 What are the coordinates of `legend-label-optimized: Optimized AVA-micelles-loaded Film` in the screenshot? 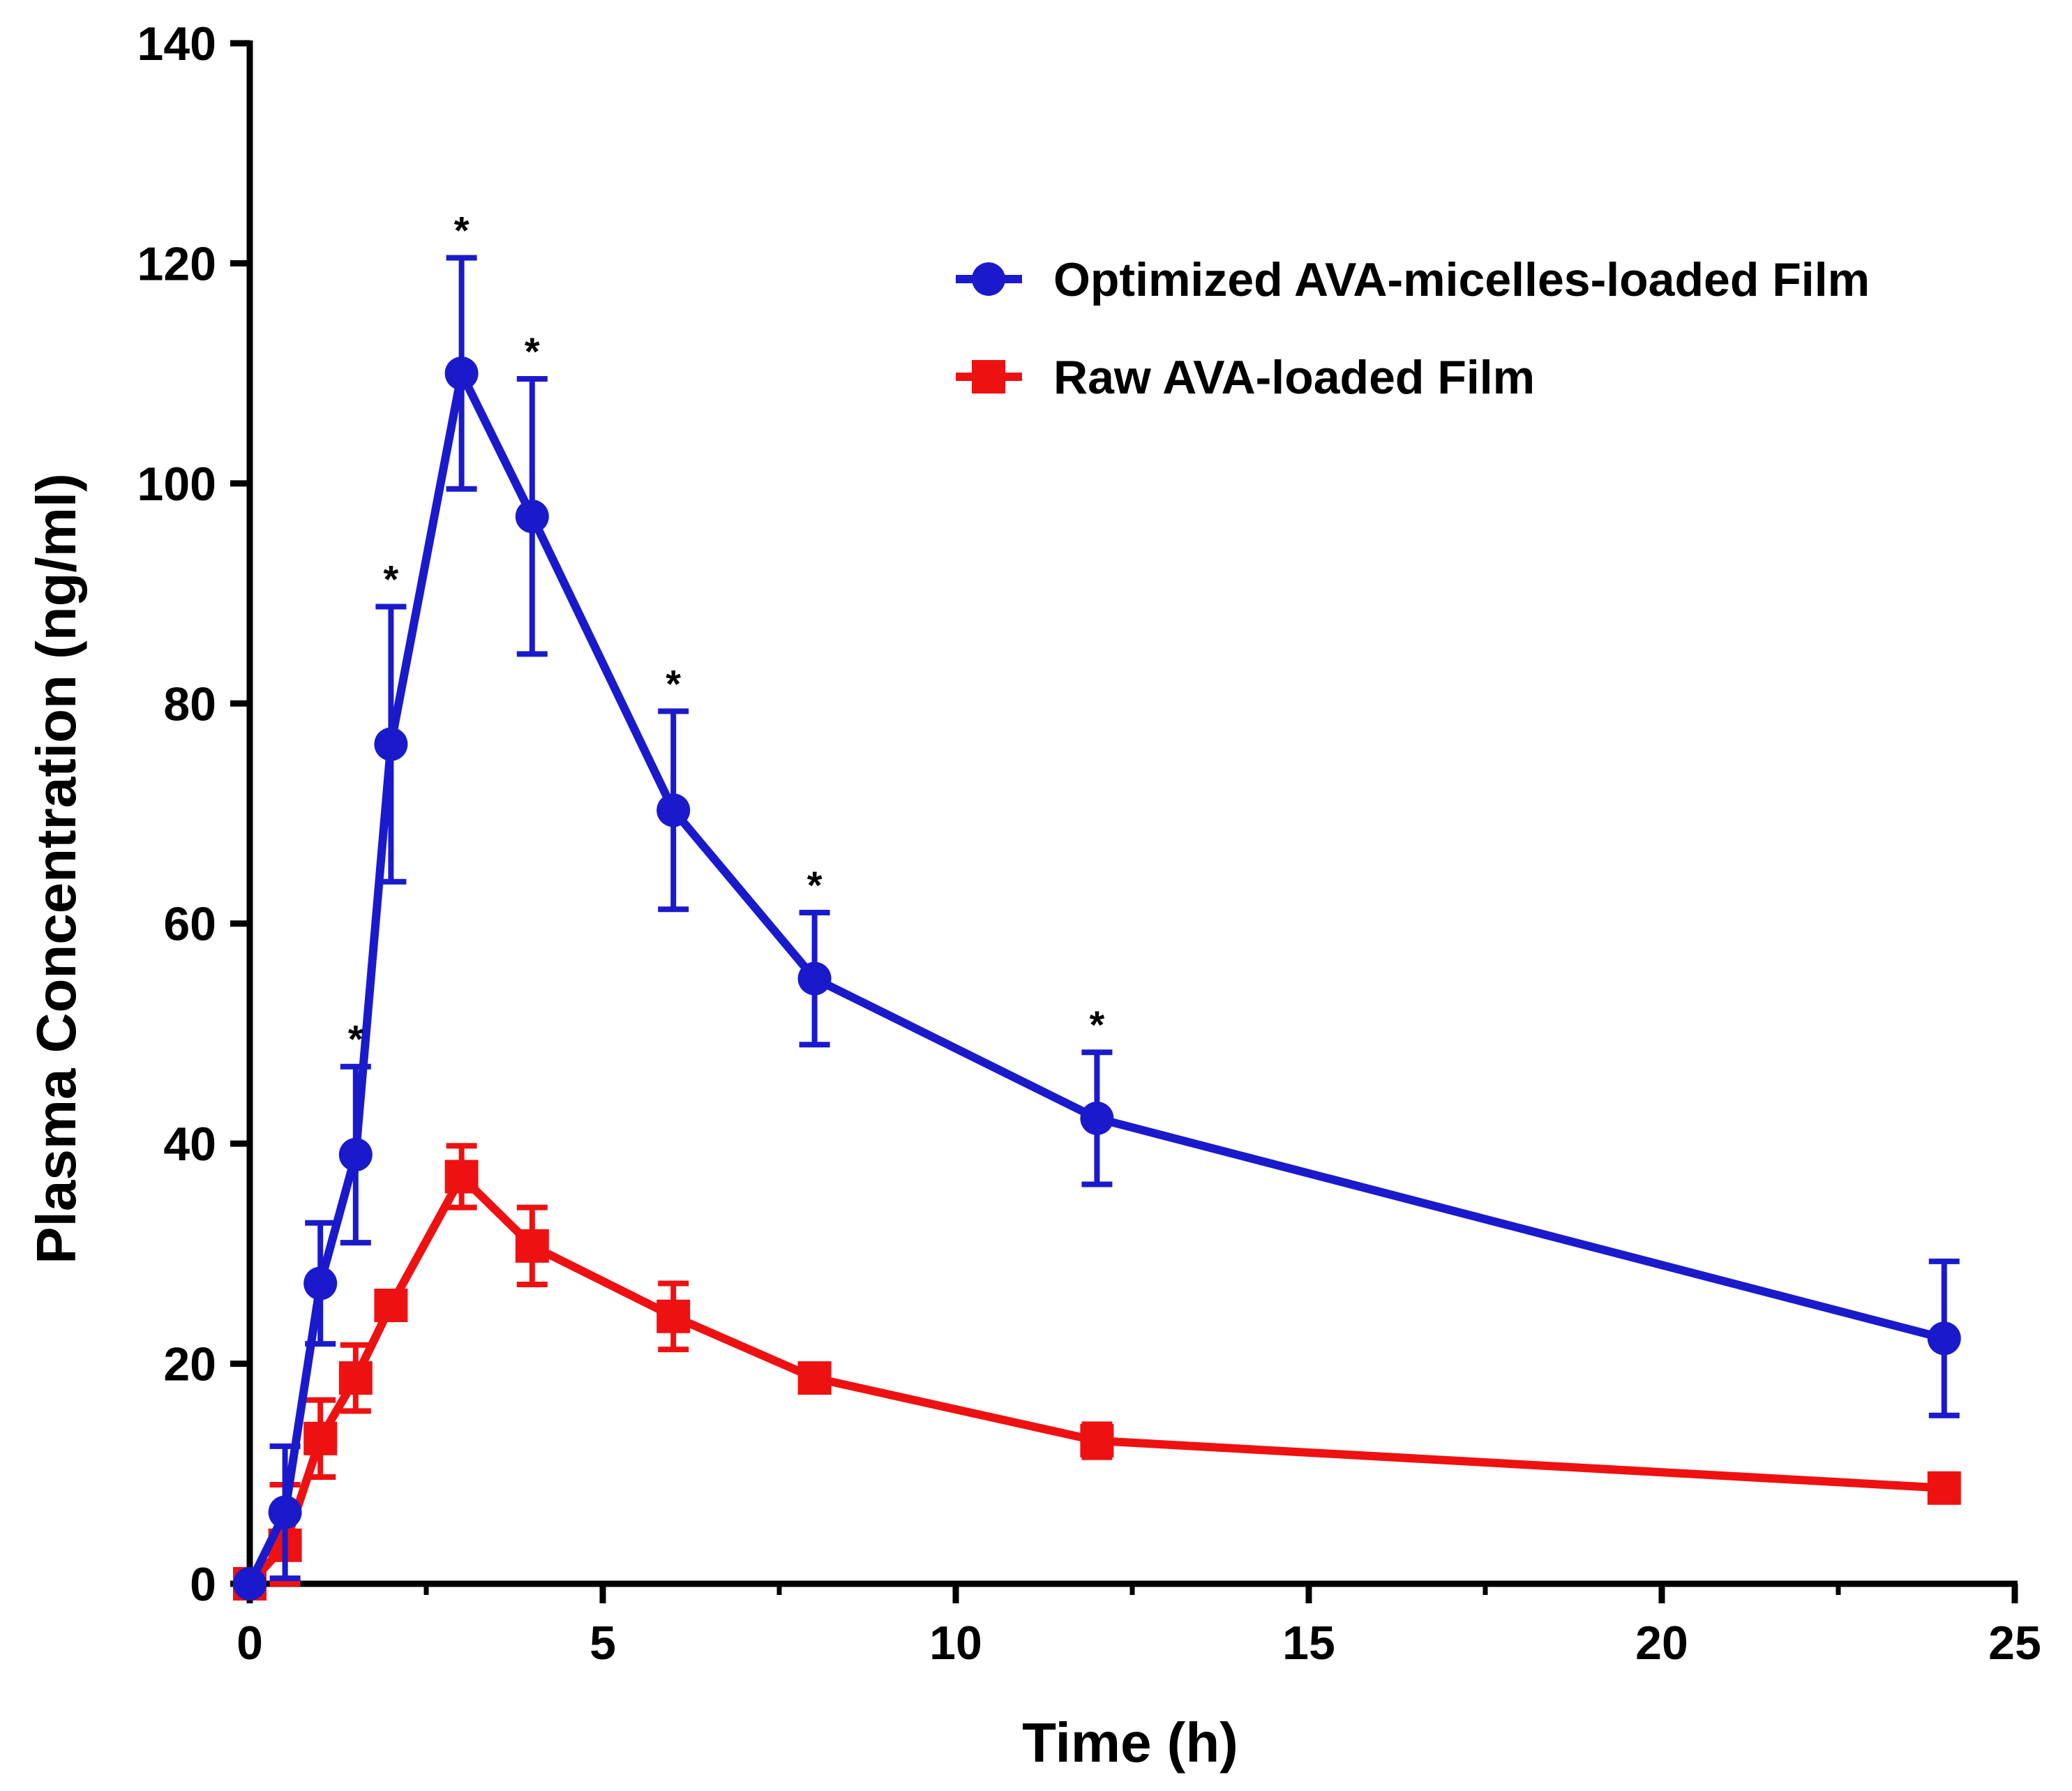 It's located at (1461, 279).